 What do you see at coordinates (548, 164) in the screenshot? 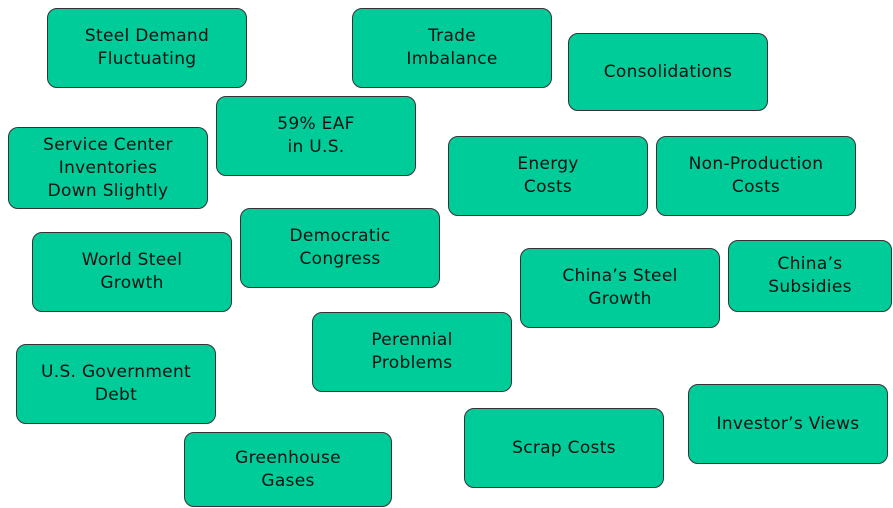
I see `topic-label: Energy` at bounding box center [548, 164].